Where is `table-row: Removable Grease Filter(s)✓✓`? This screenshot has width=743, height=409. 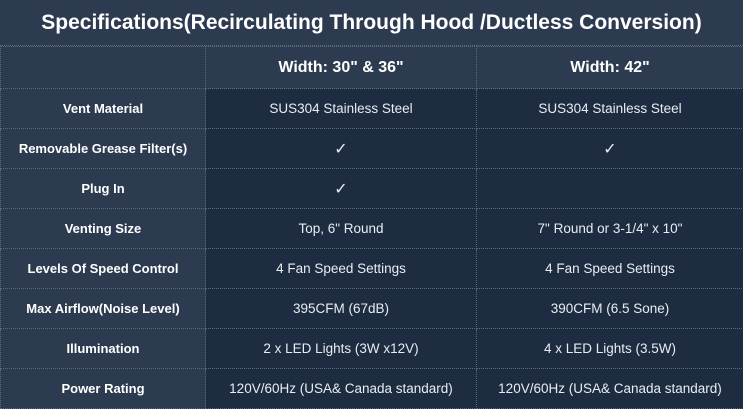
table-row: Removable Grease Filter(s)✓✓ is located at coordinates (372, 149).